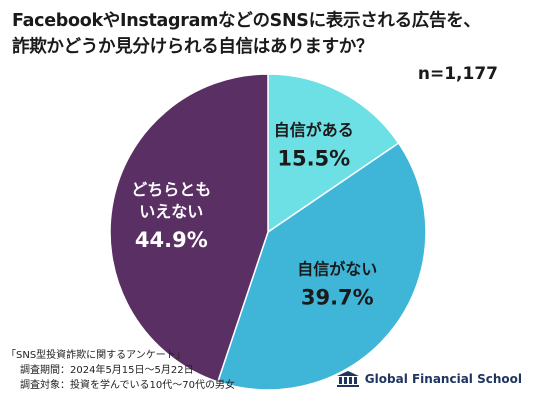  What do you see at coordinates (246, 21) in the screenshot?
I see `chart-title-line-1: FacebookやInstagramなどのSNSに表示される広告を、` at bounding box center [246, 21].